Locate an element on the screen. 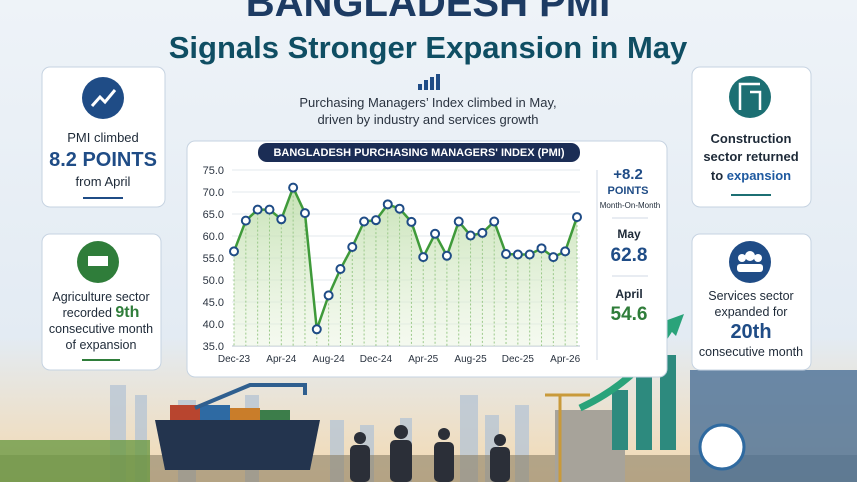  description-line: driven by industry and services growth is located at coordinates (427, 119).